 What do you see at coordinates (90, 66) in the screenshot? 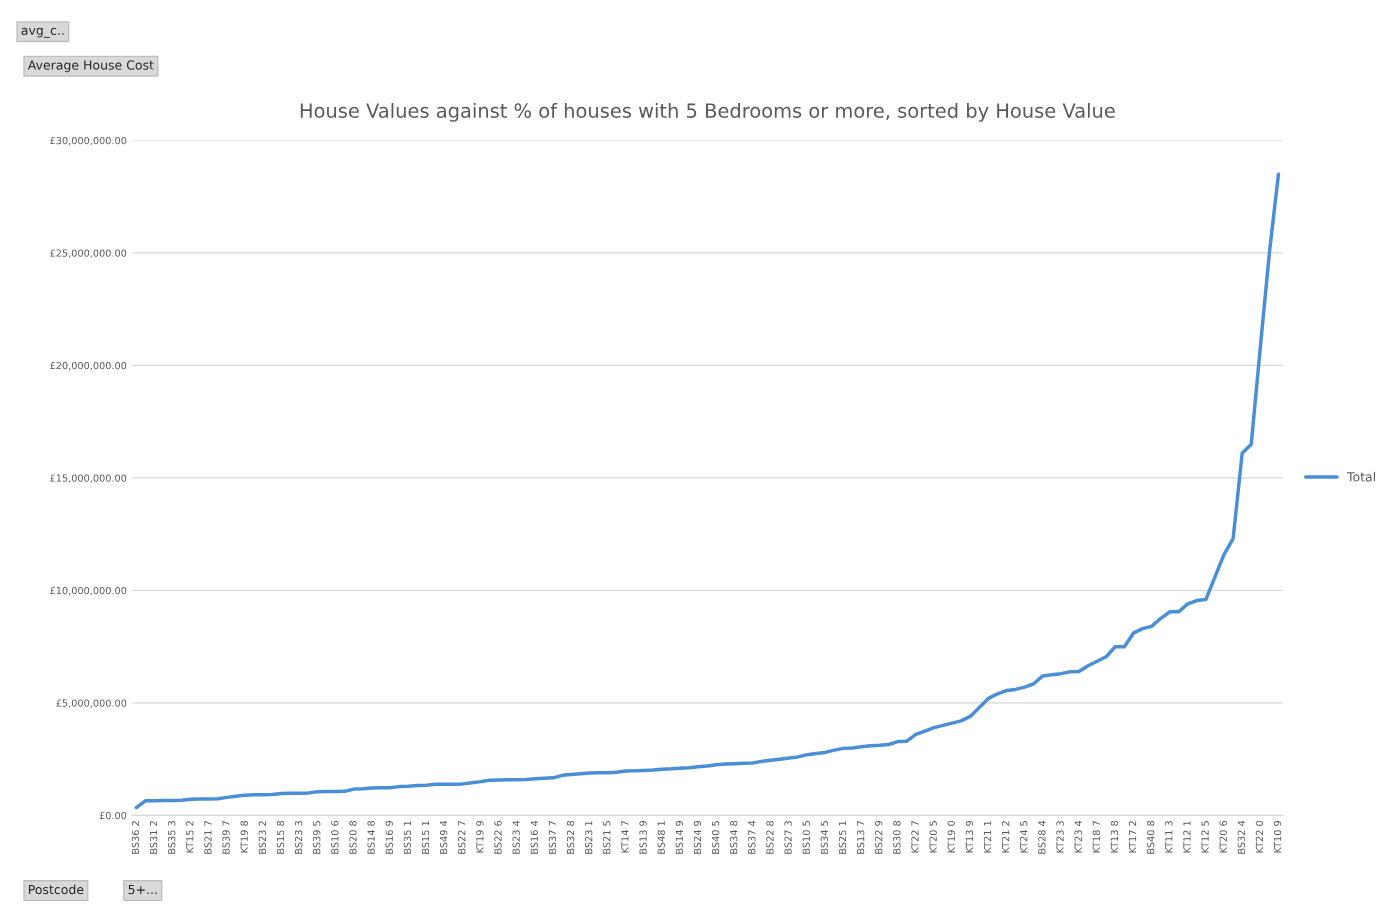
I see `text: Average House Cost` at bounding box center [90, 66].